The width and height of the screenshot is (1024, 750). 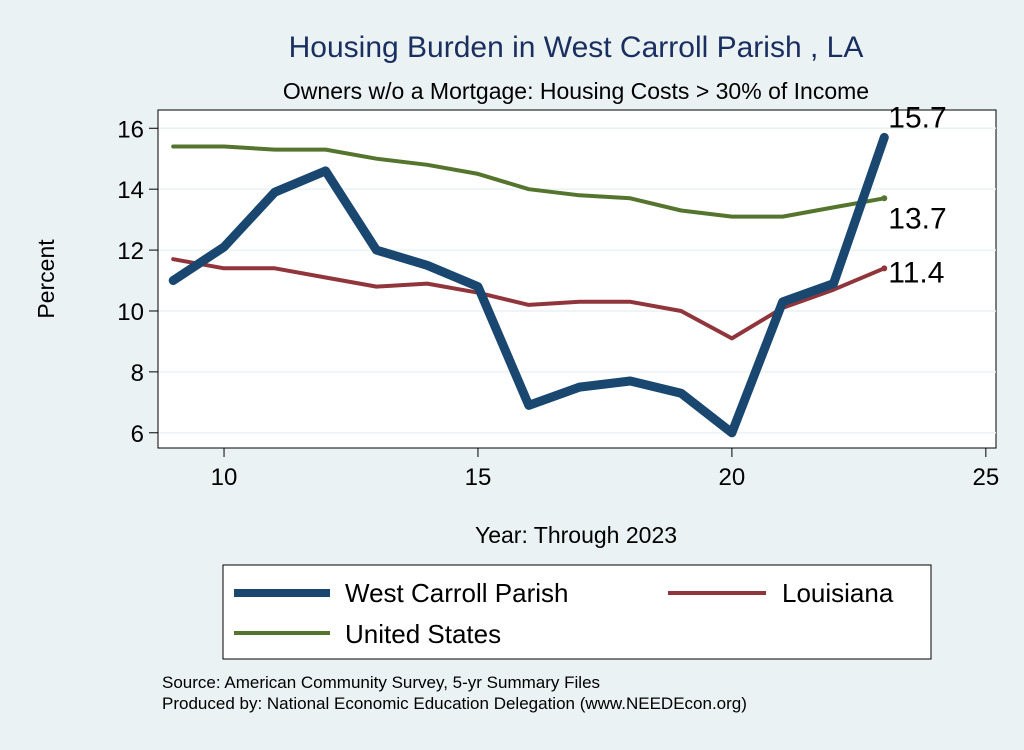 I want to click on x-tick-label: 25, so click(x=985, y=477).